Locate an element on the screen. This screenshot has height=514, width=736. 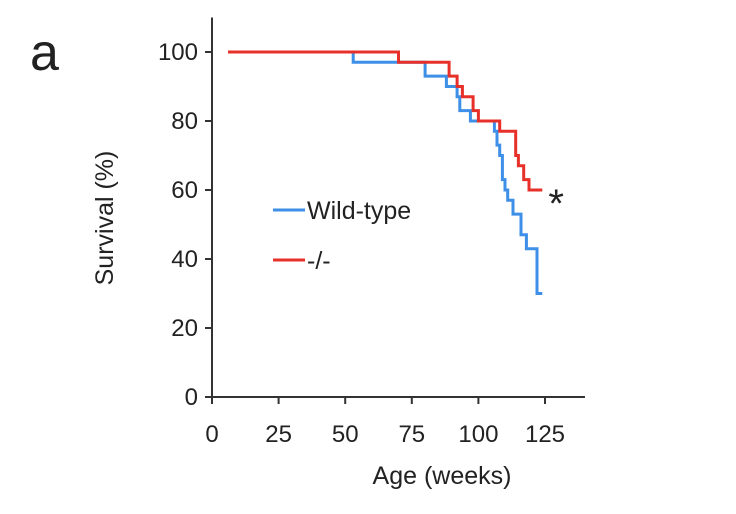
x-tick-label: 50 is located at coordinates (345, 434).